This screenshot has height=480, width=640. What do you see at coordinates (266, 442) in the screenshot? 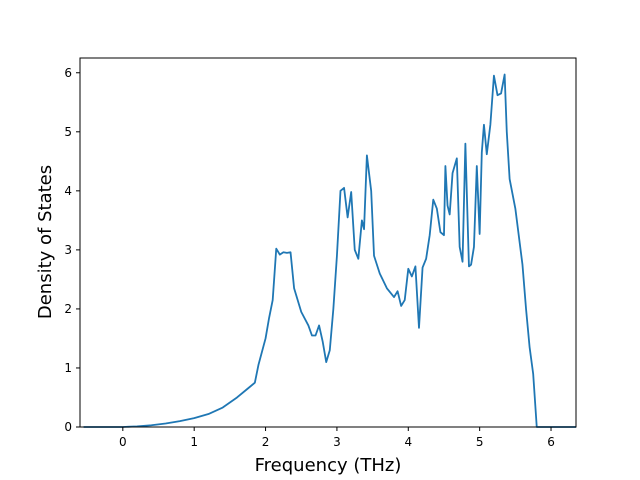
I see `x-tick-label: 2` at bounding box center [266, 442].